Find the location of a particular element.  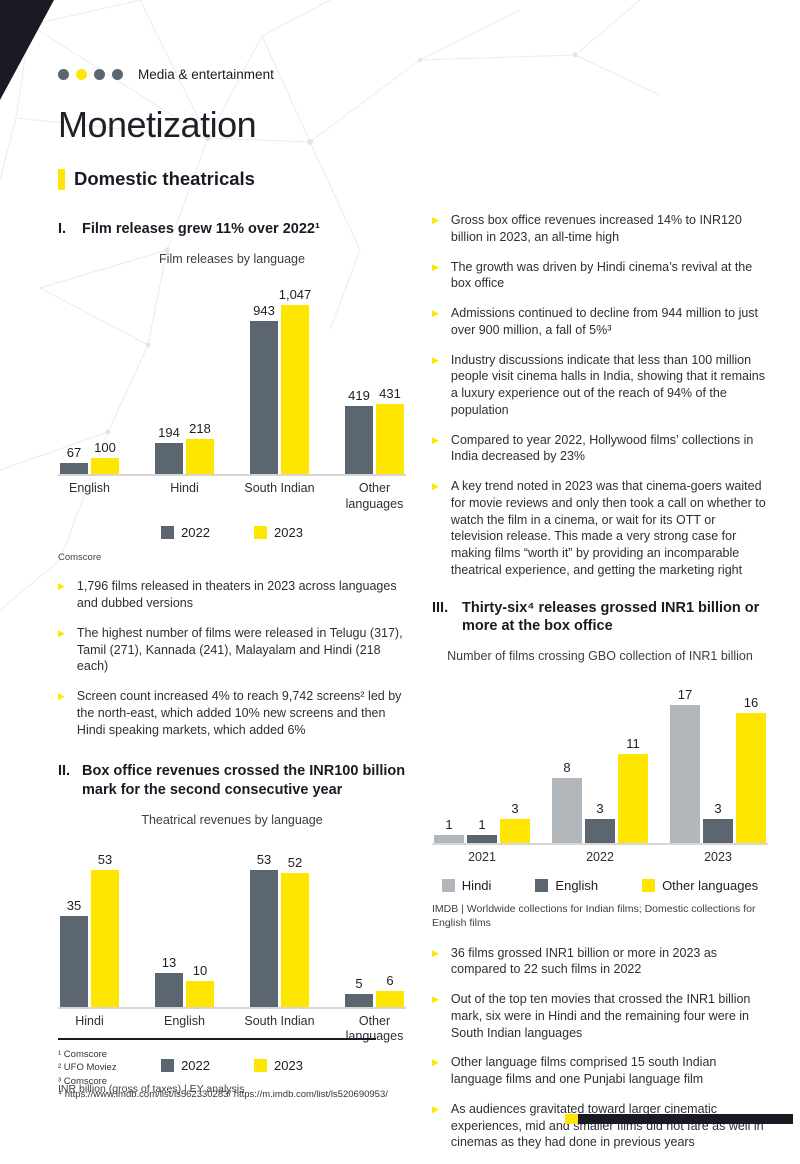

bar-column: 194 is located at coordinates (169, 450).